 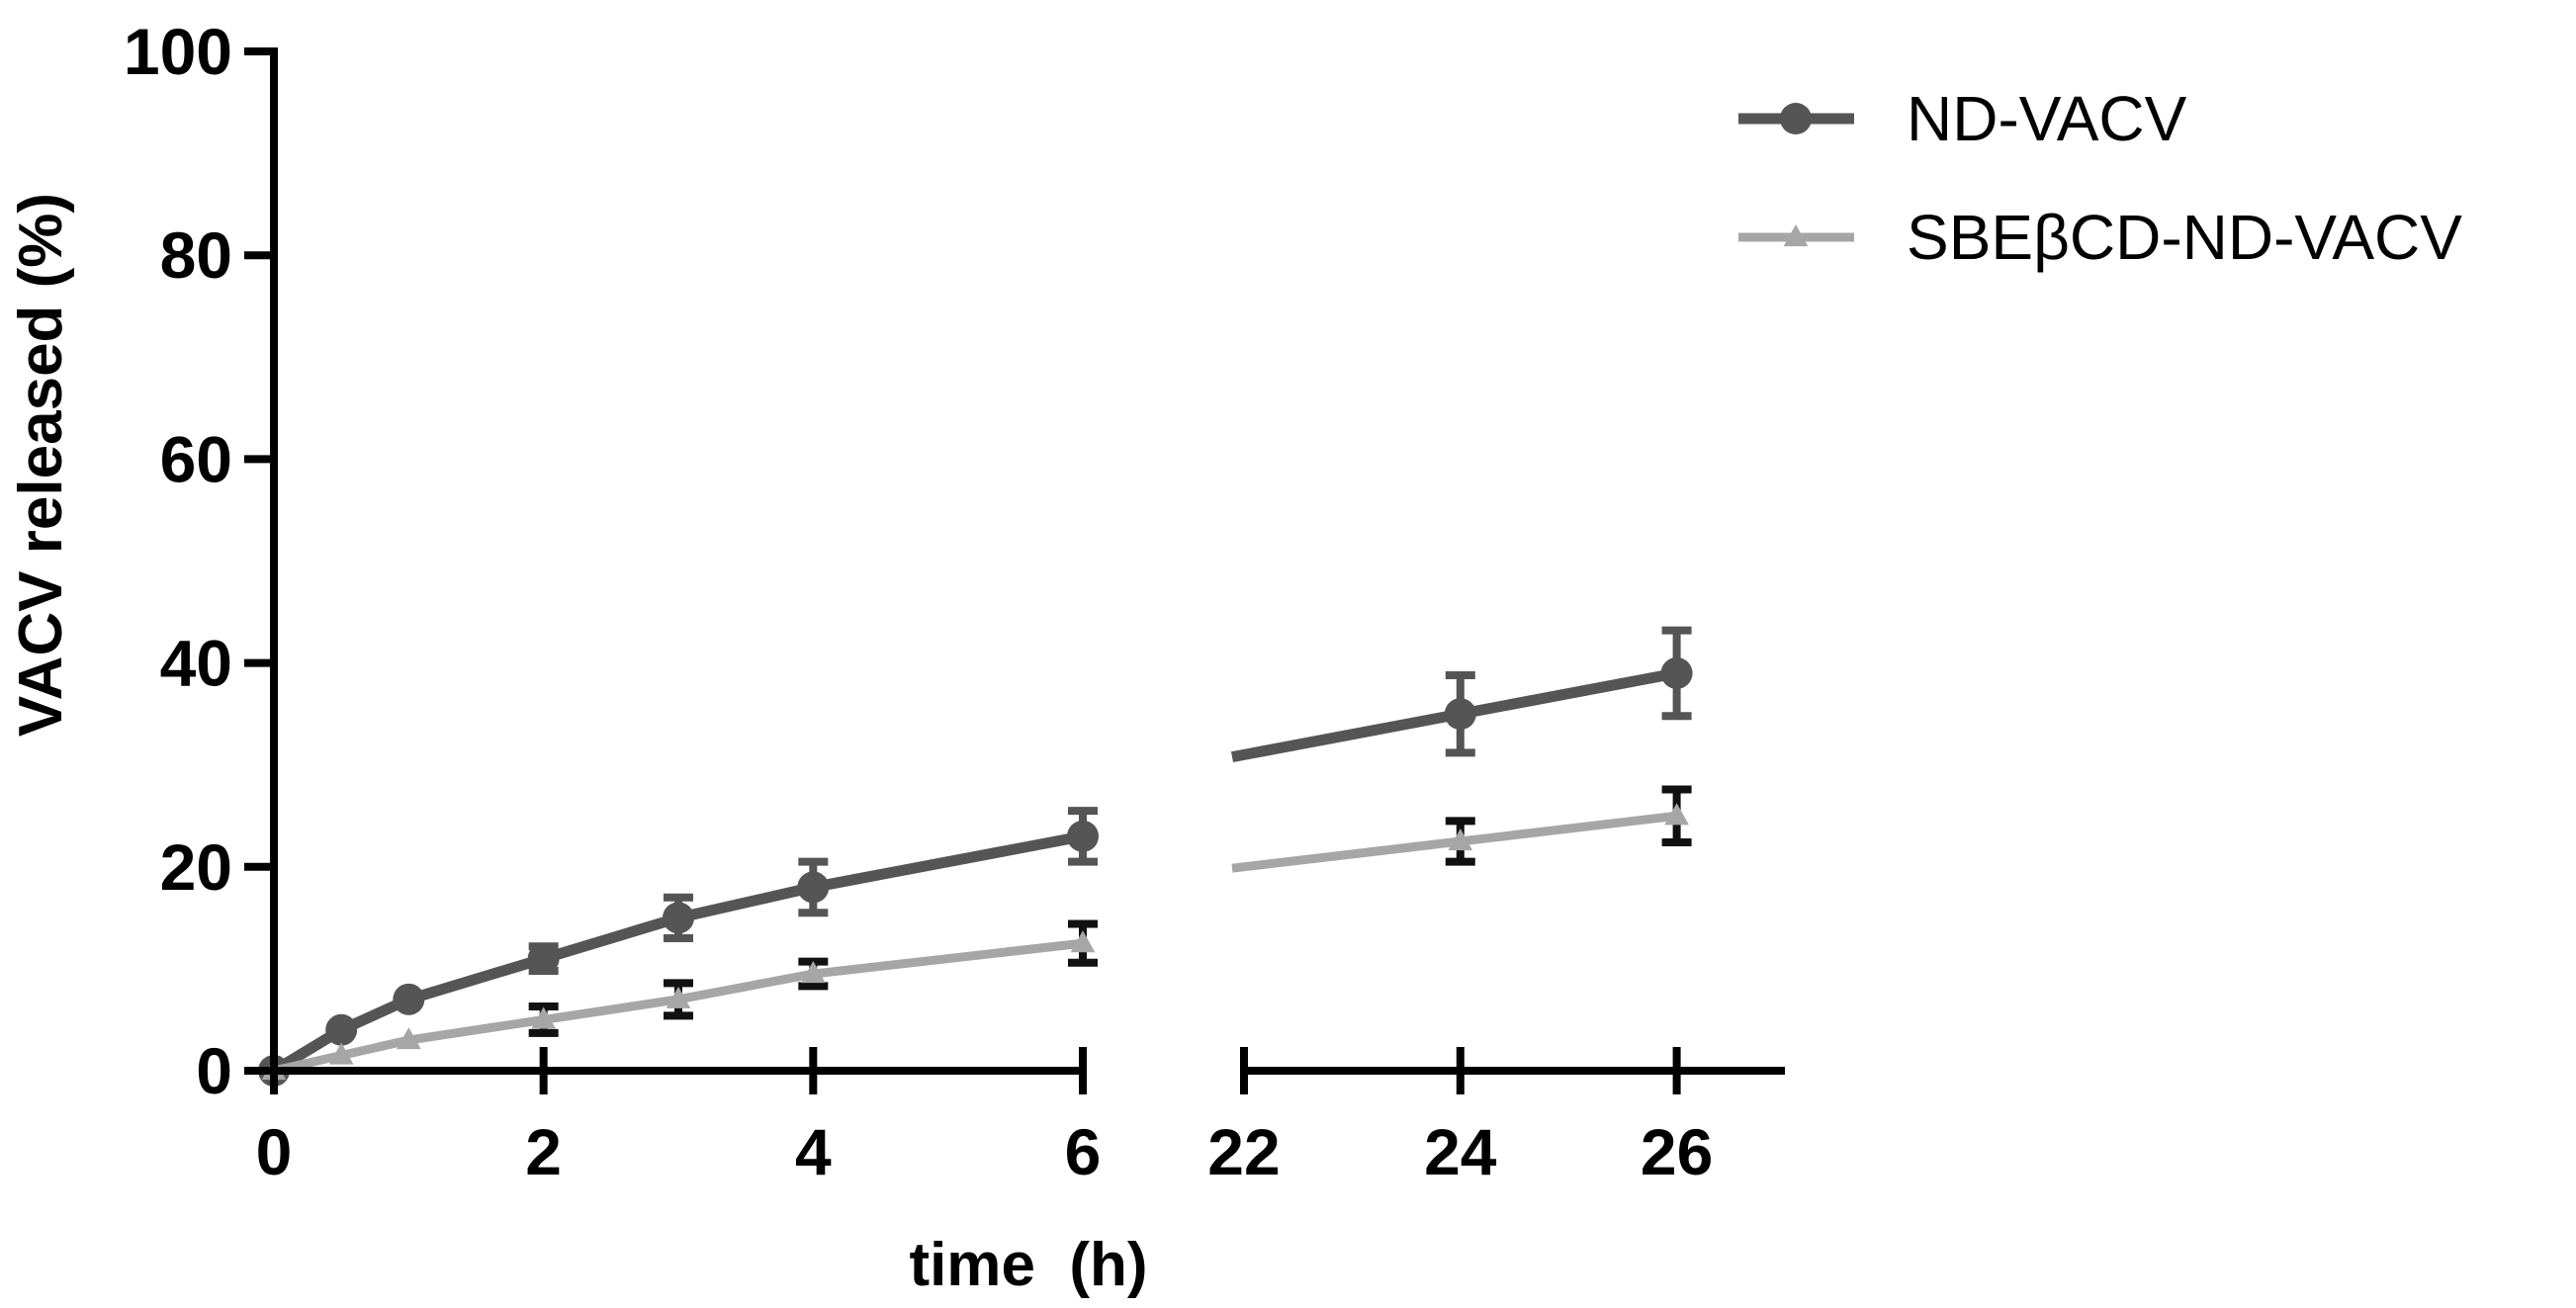 I want to click on legend-item-1: SBEβCD-ND-VACV, so click(x=2100, y=238).